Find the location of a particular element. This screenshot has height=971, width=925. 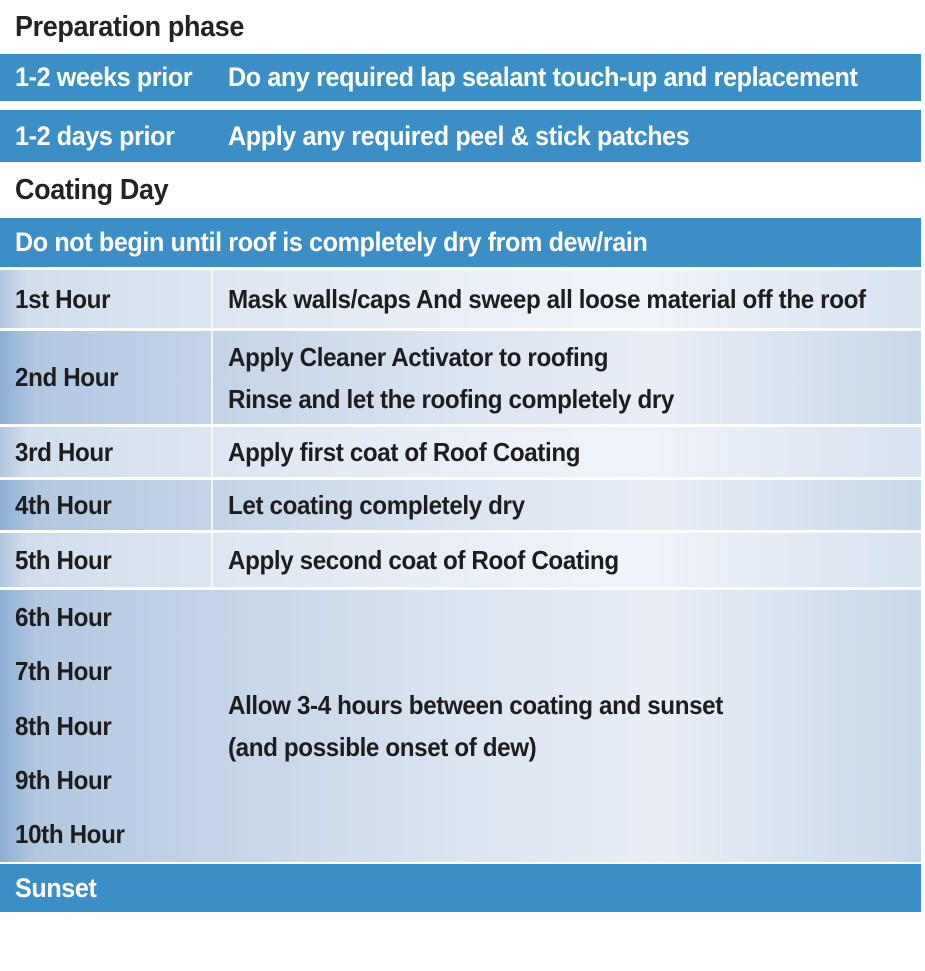

task-cell: Apply second coat of Roof Coating is located at coordinates (567, 560).